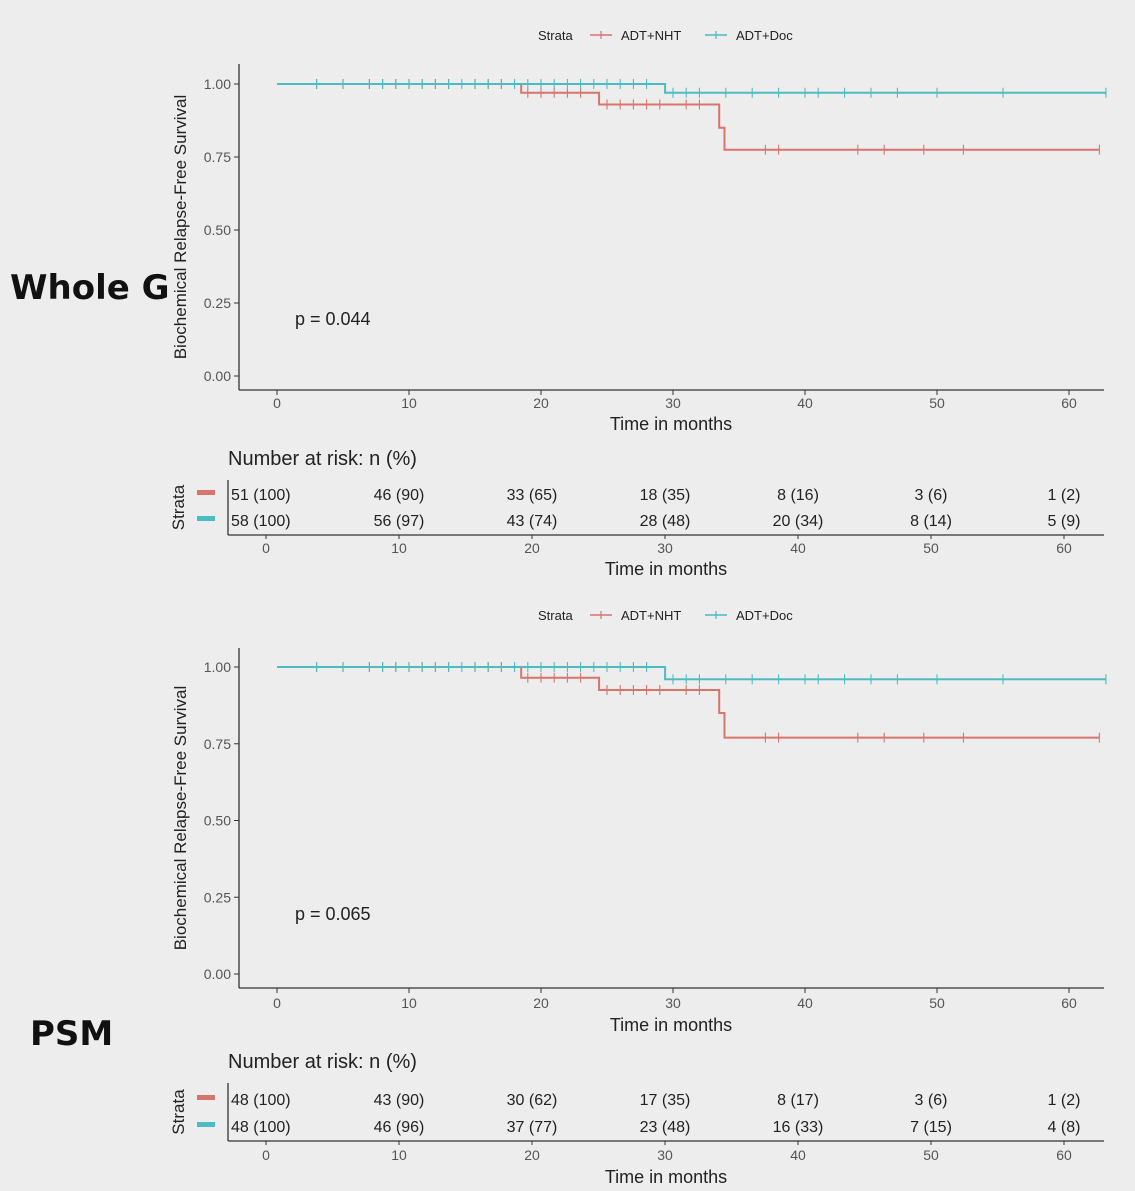  I want to click on risk-cell: 7 (15), so click(931, 1127).